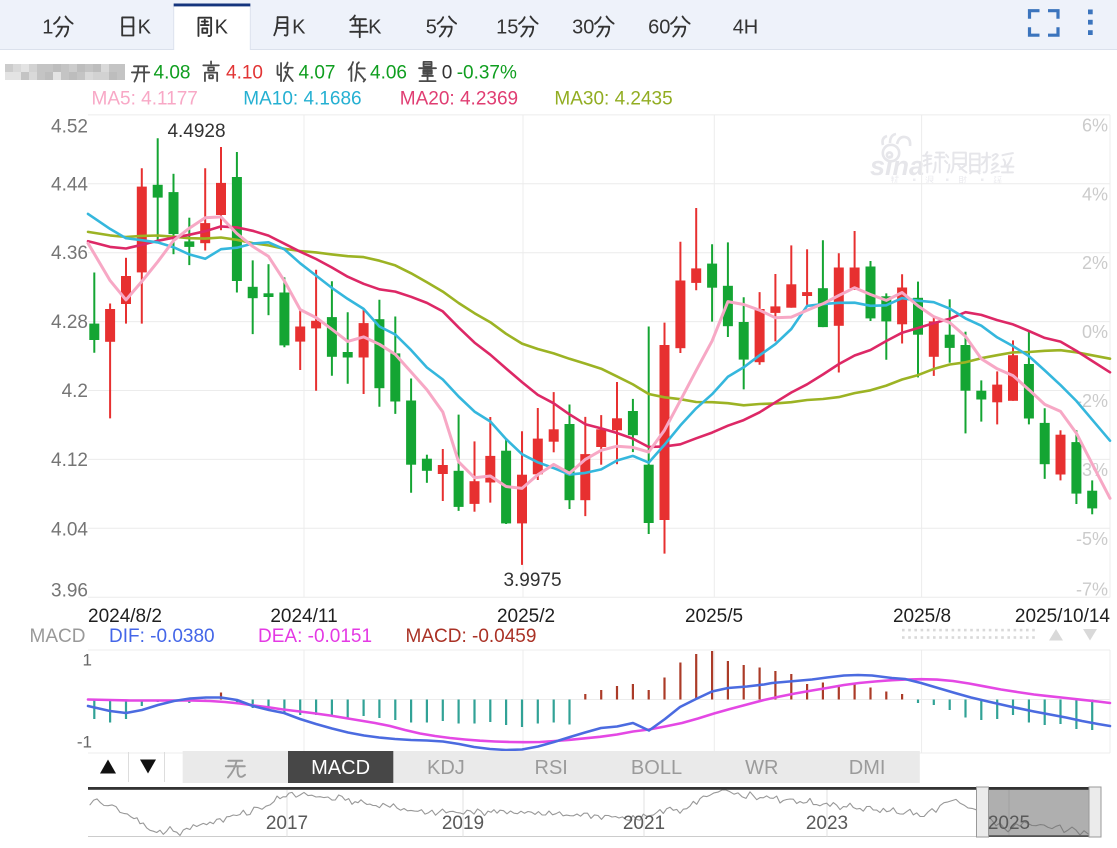 The width and height of the screenshot is (1117, 848). What do you see at coordinates (656, 768) in the screenshot?
I see `svg-text: BOLL` at bounding box center [656, 768].